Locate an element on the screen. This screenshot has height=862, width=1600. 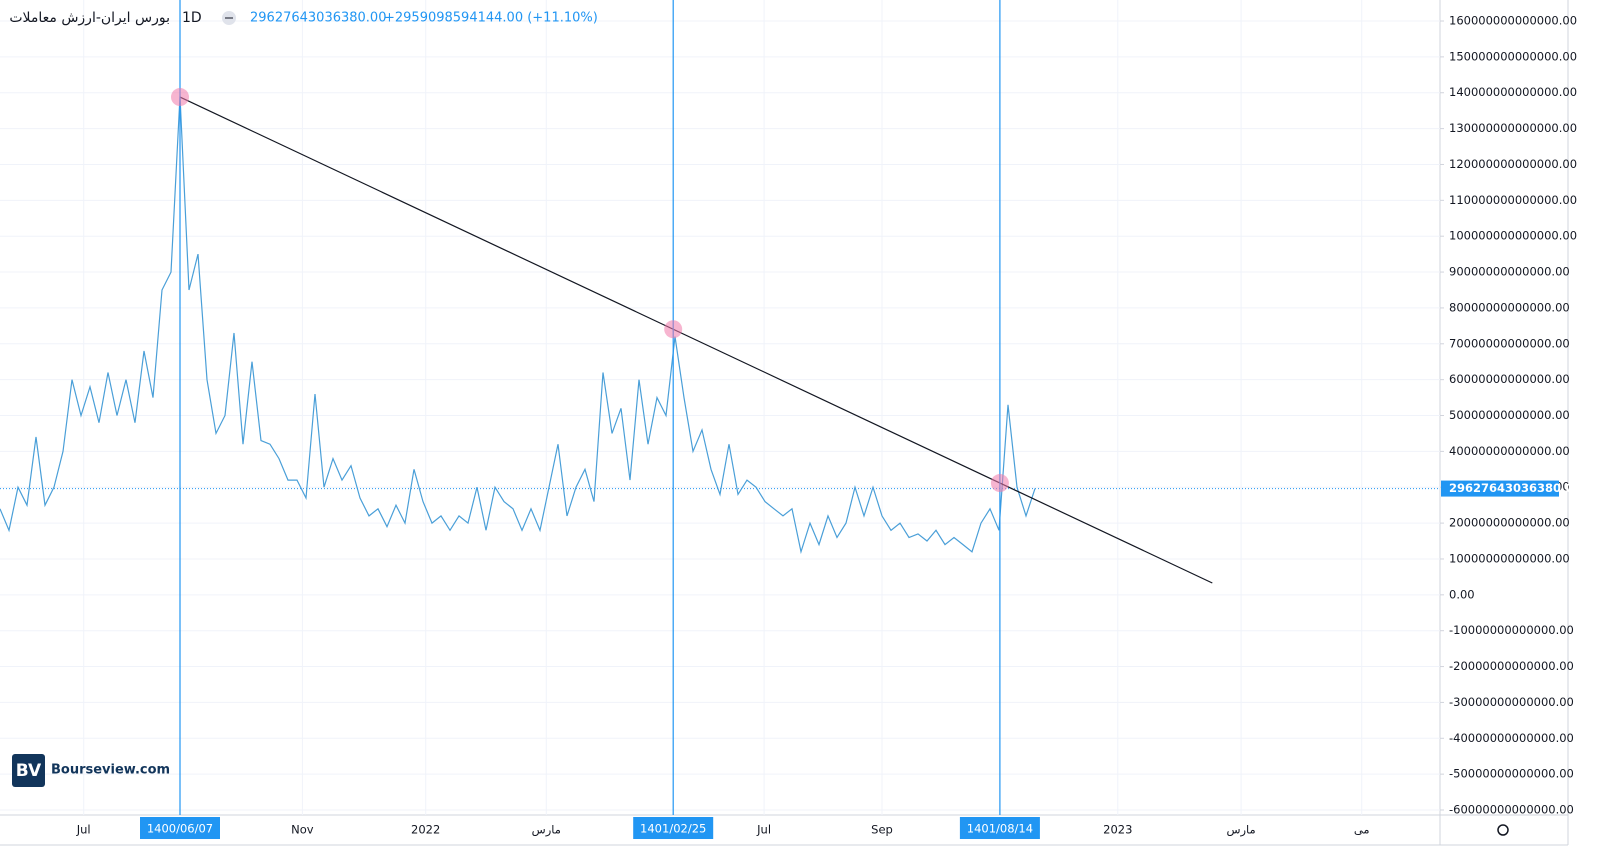
logo-box is located at coordinates (28, 770).